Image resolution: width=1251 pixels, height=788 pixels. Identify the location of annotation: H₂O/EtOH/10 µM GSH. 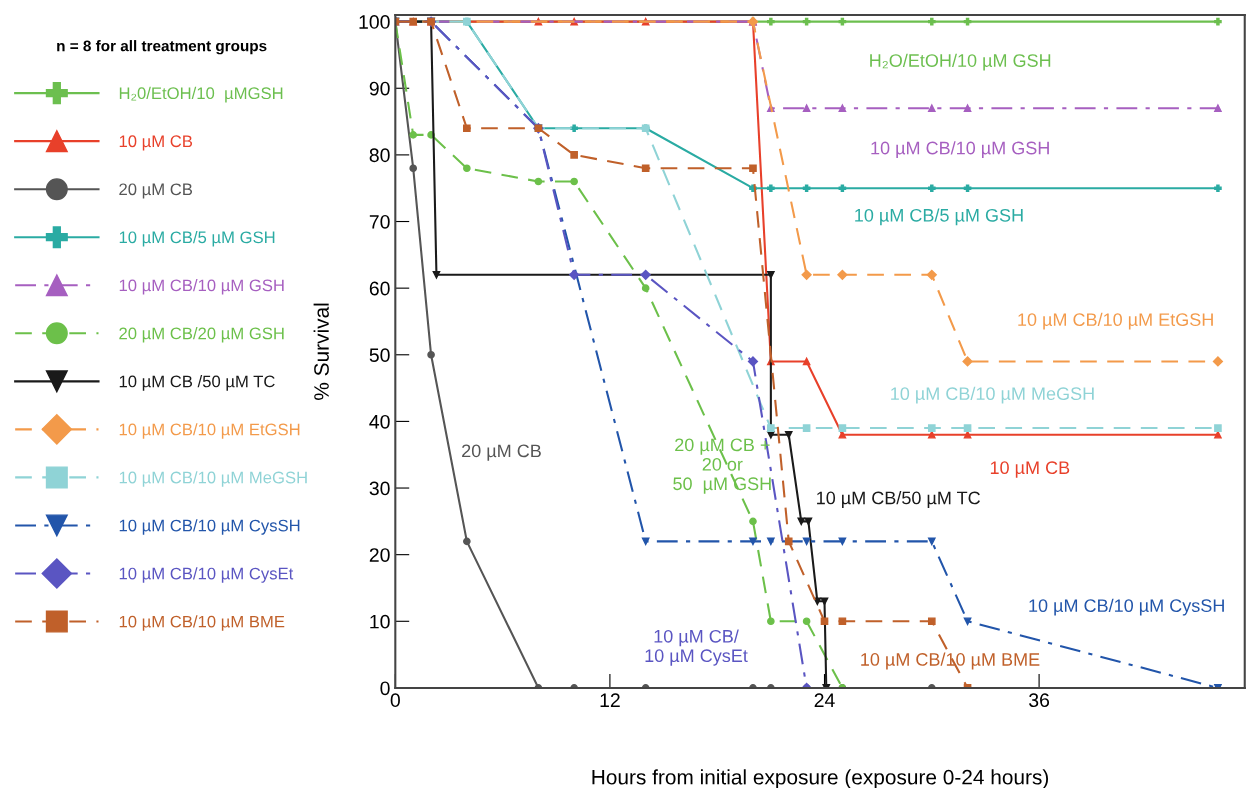
(960, 62).